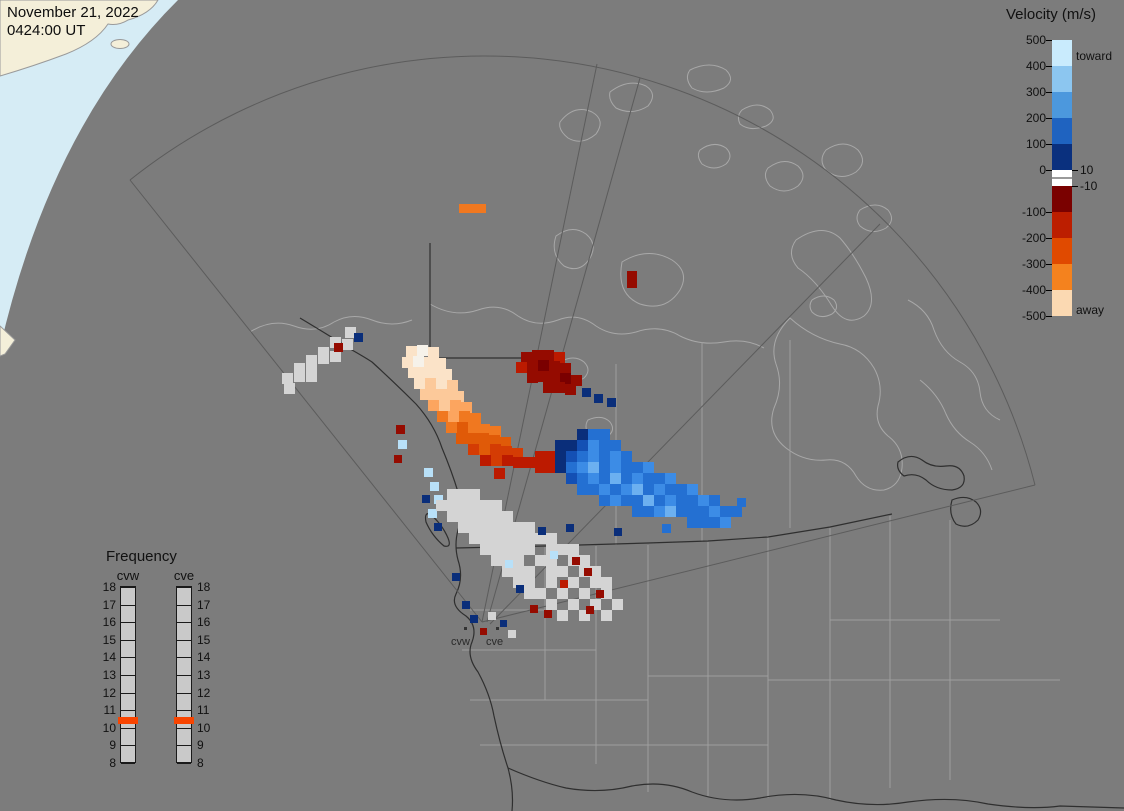 The image size is (1124, 811). I want to click on velocity-tick-label: -400, so click(1033, 290).